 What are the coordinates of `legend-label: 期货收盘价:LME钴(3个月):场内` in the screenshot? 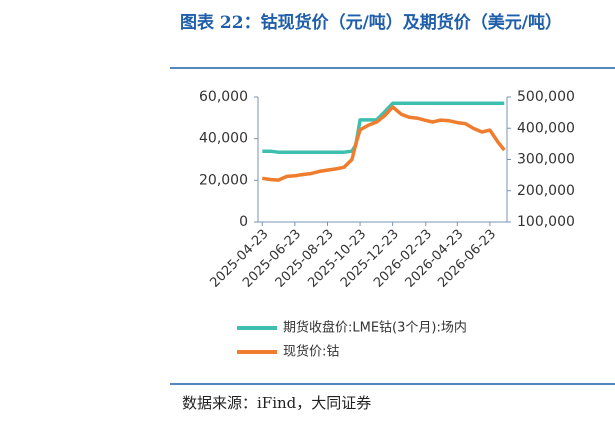 It's located at (375, 328).